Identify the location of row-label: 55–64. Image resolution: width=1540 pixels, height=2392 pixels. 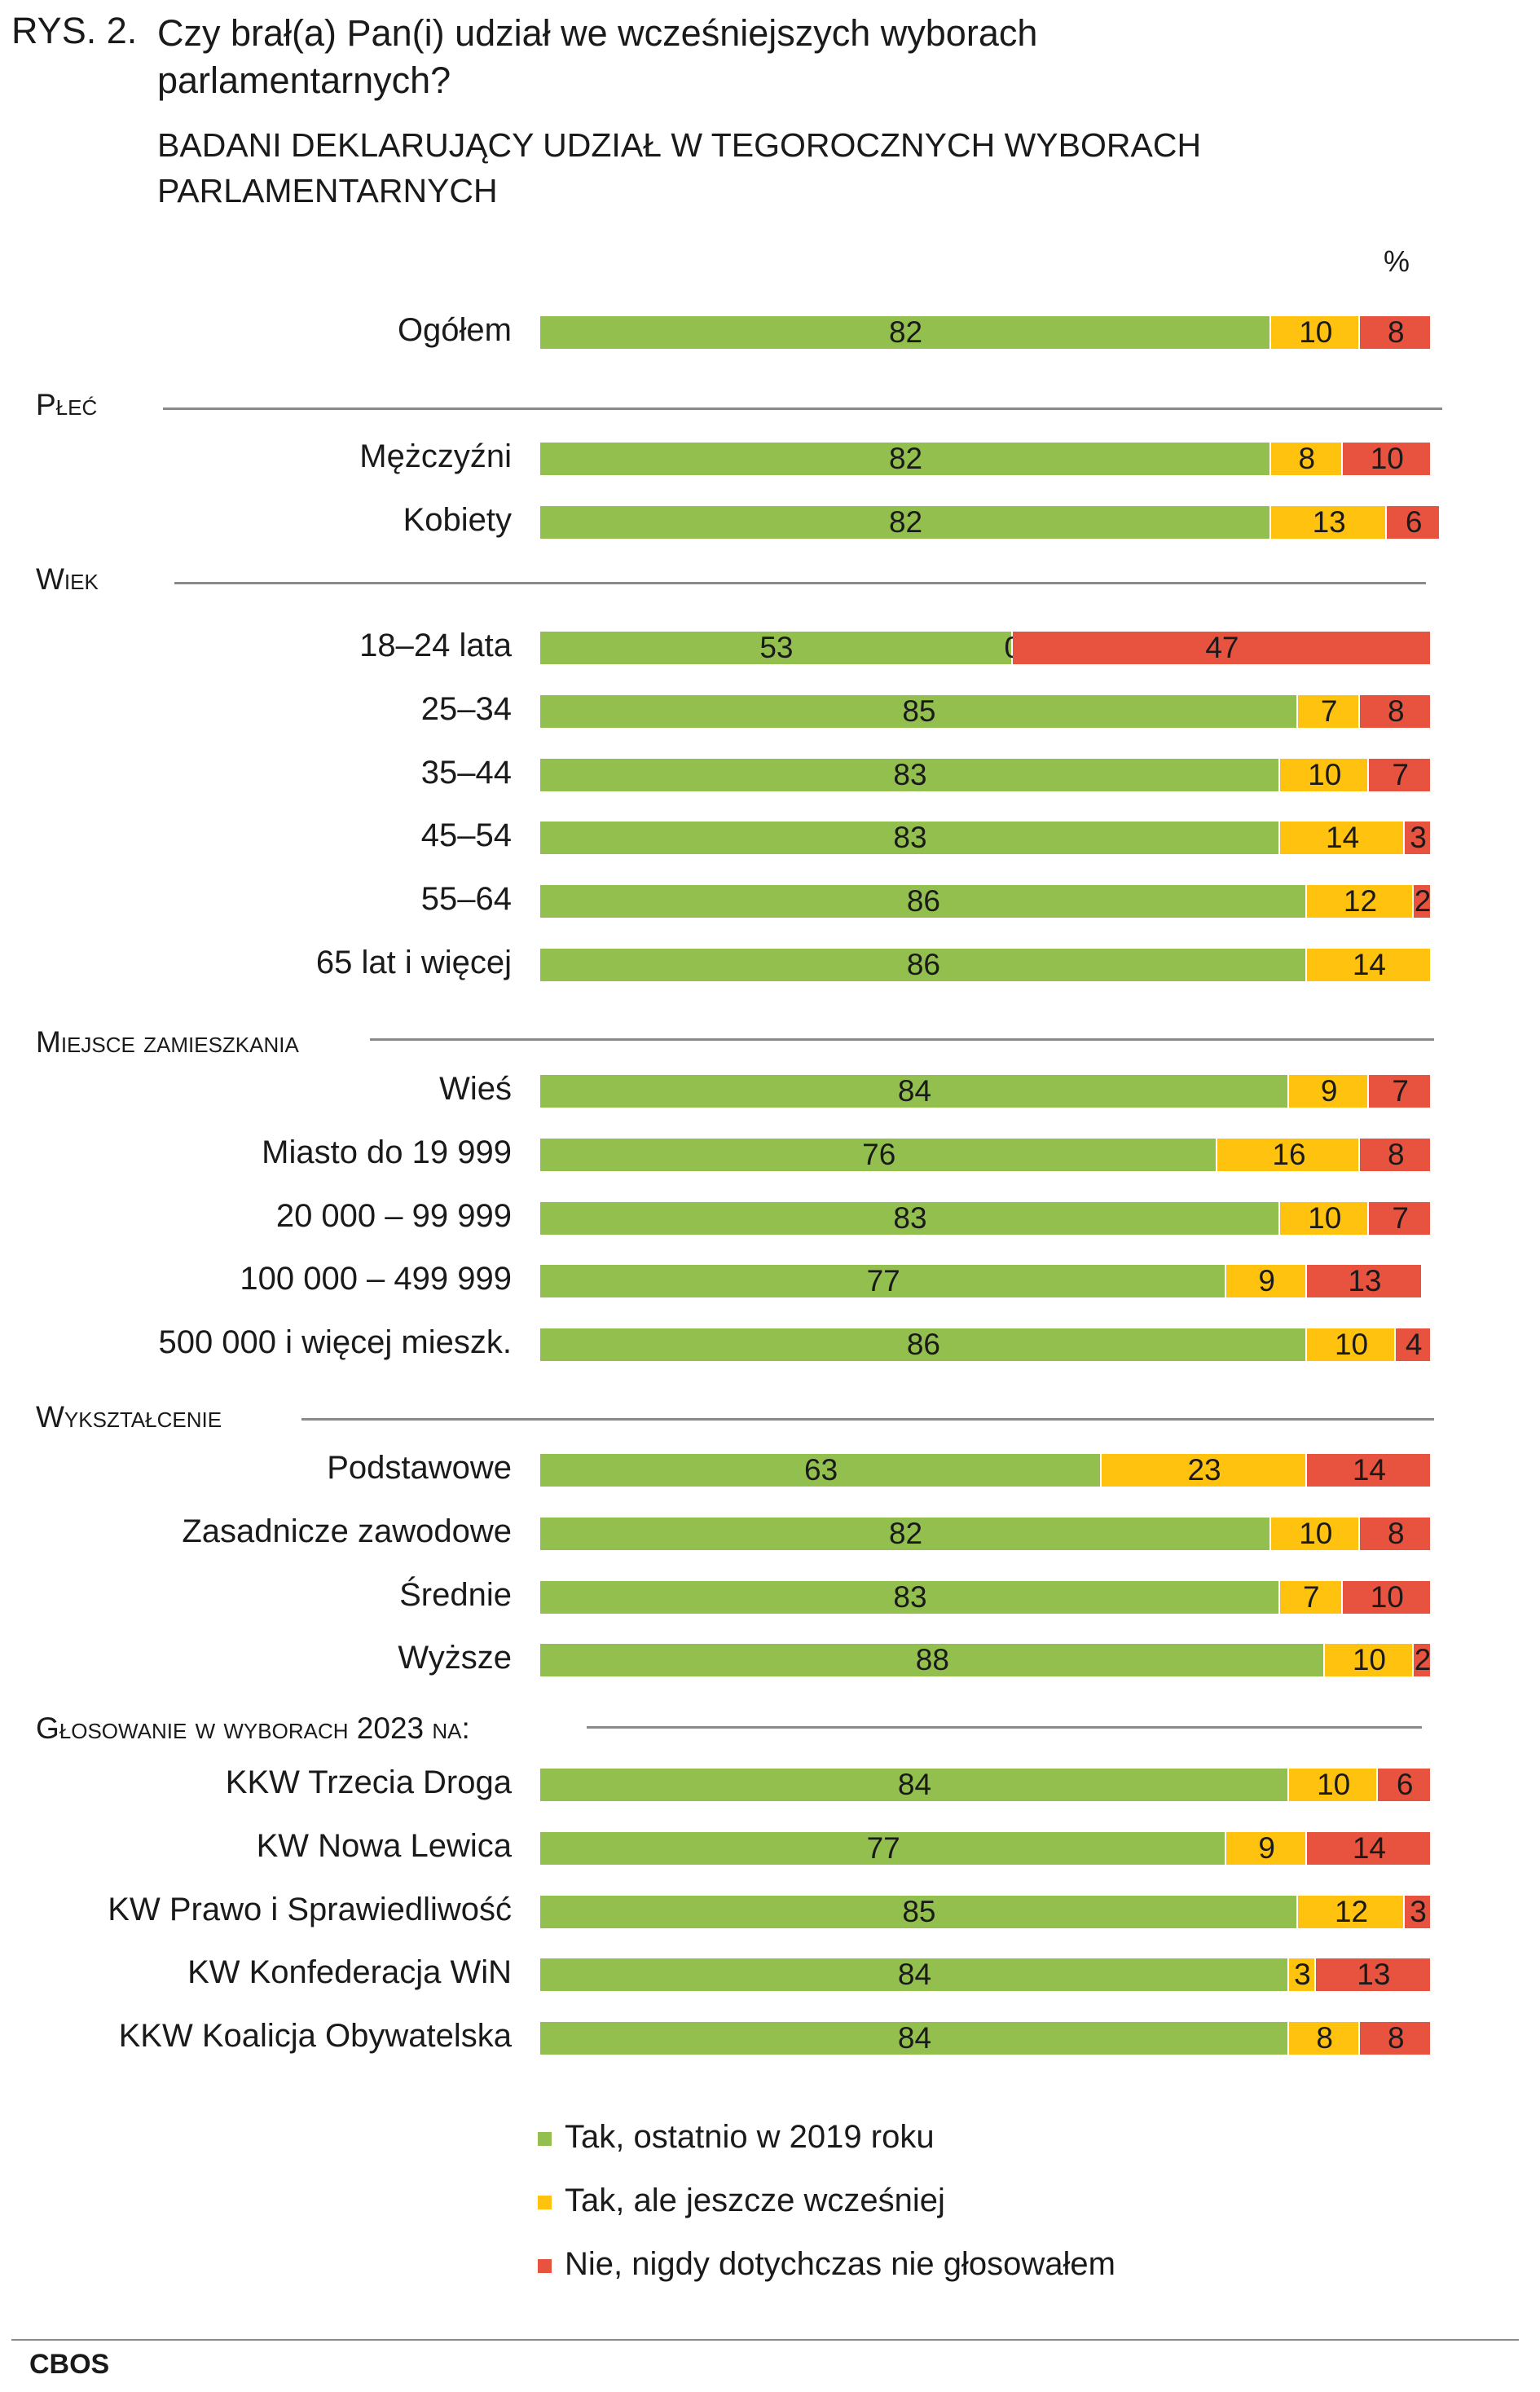
(466, 899).